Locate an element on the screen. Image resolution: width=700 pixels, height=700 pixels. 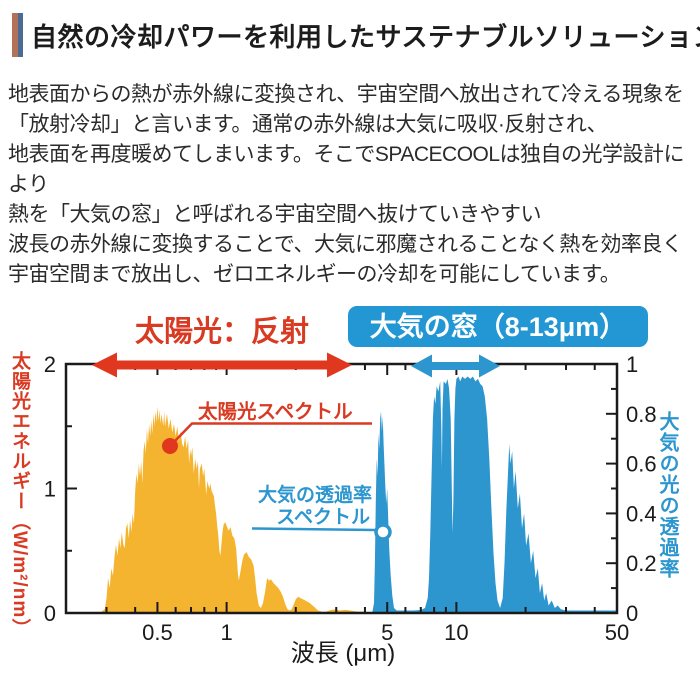
svg-text: 0.6 is located at coordinates (641, 464).